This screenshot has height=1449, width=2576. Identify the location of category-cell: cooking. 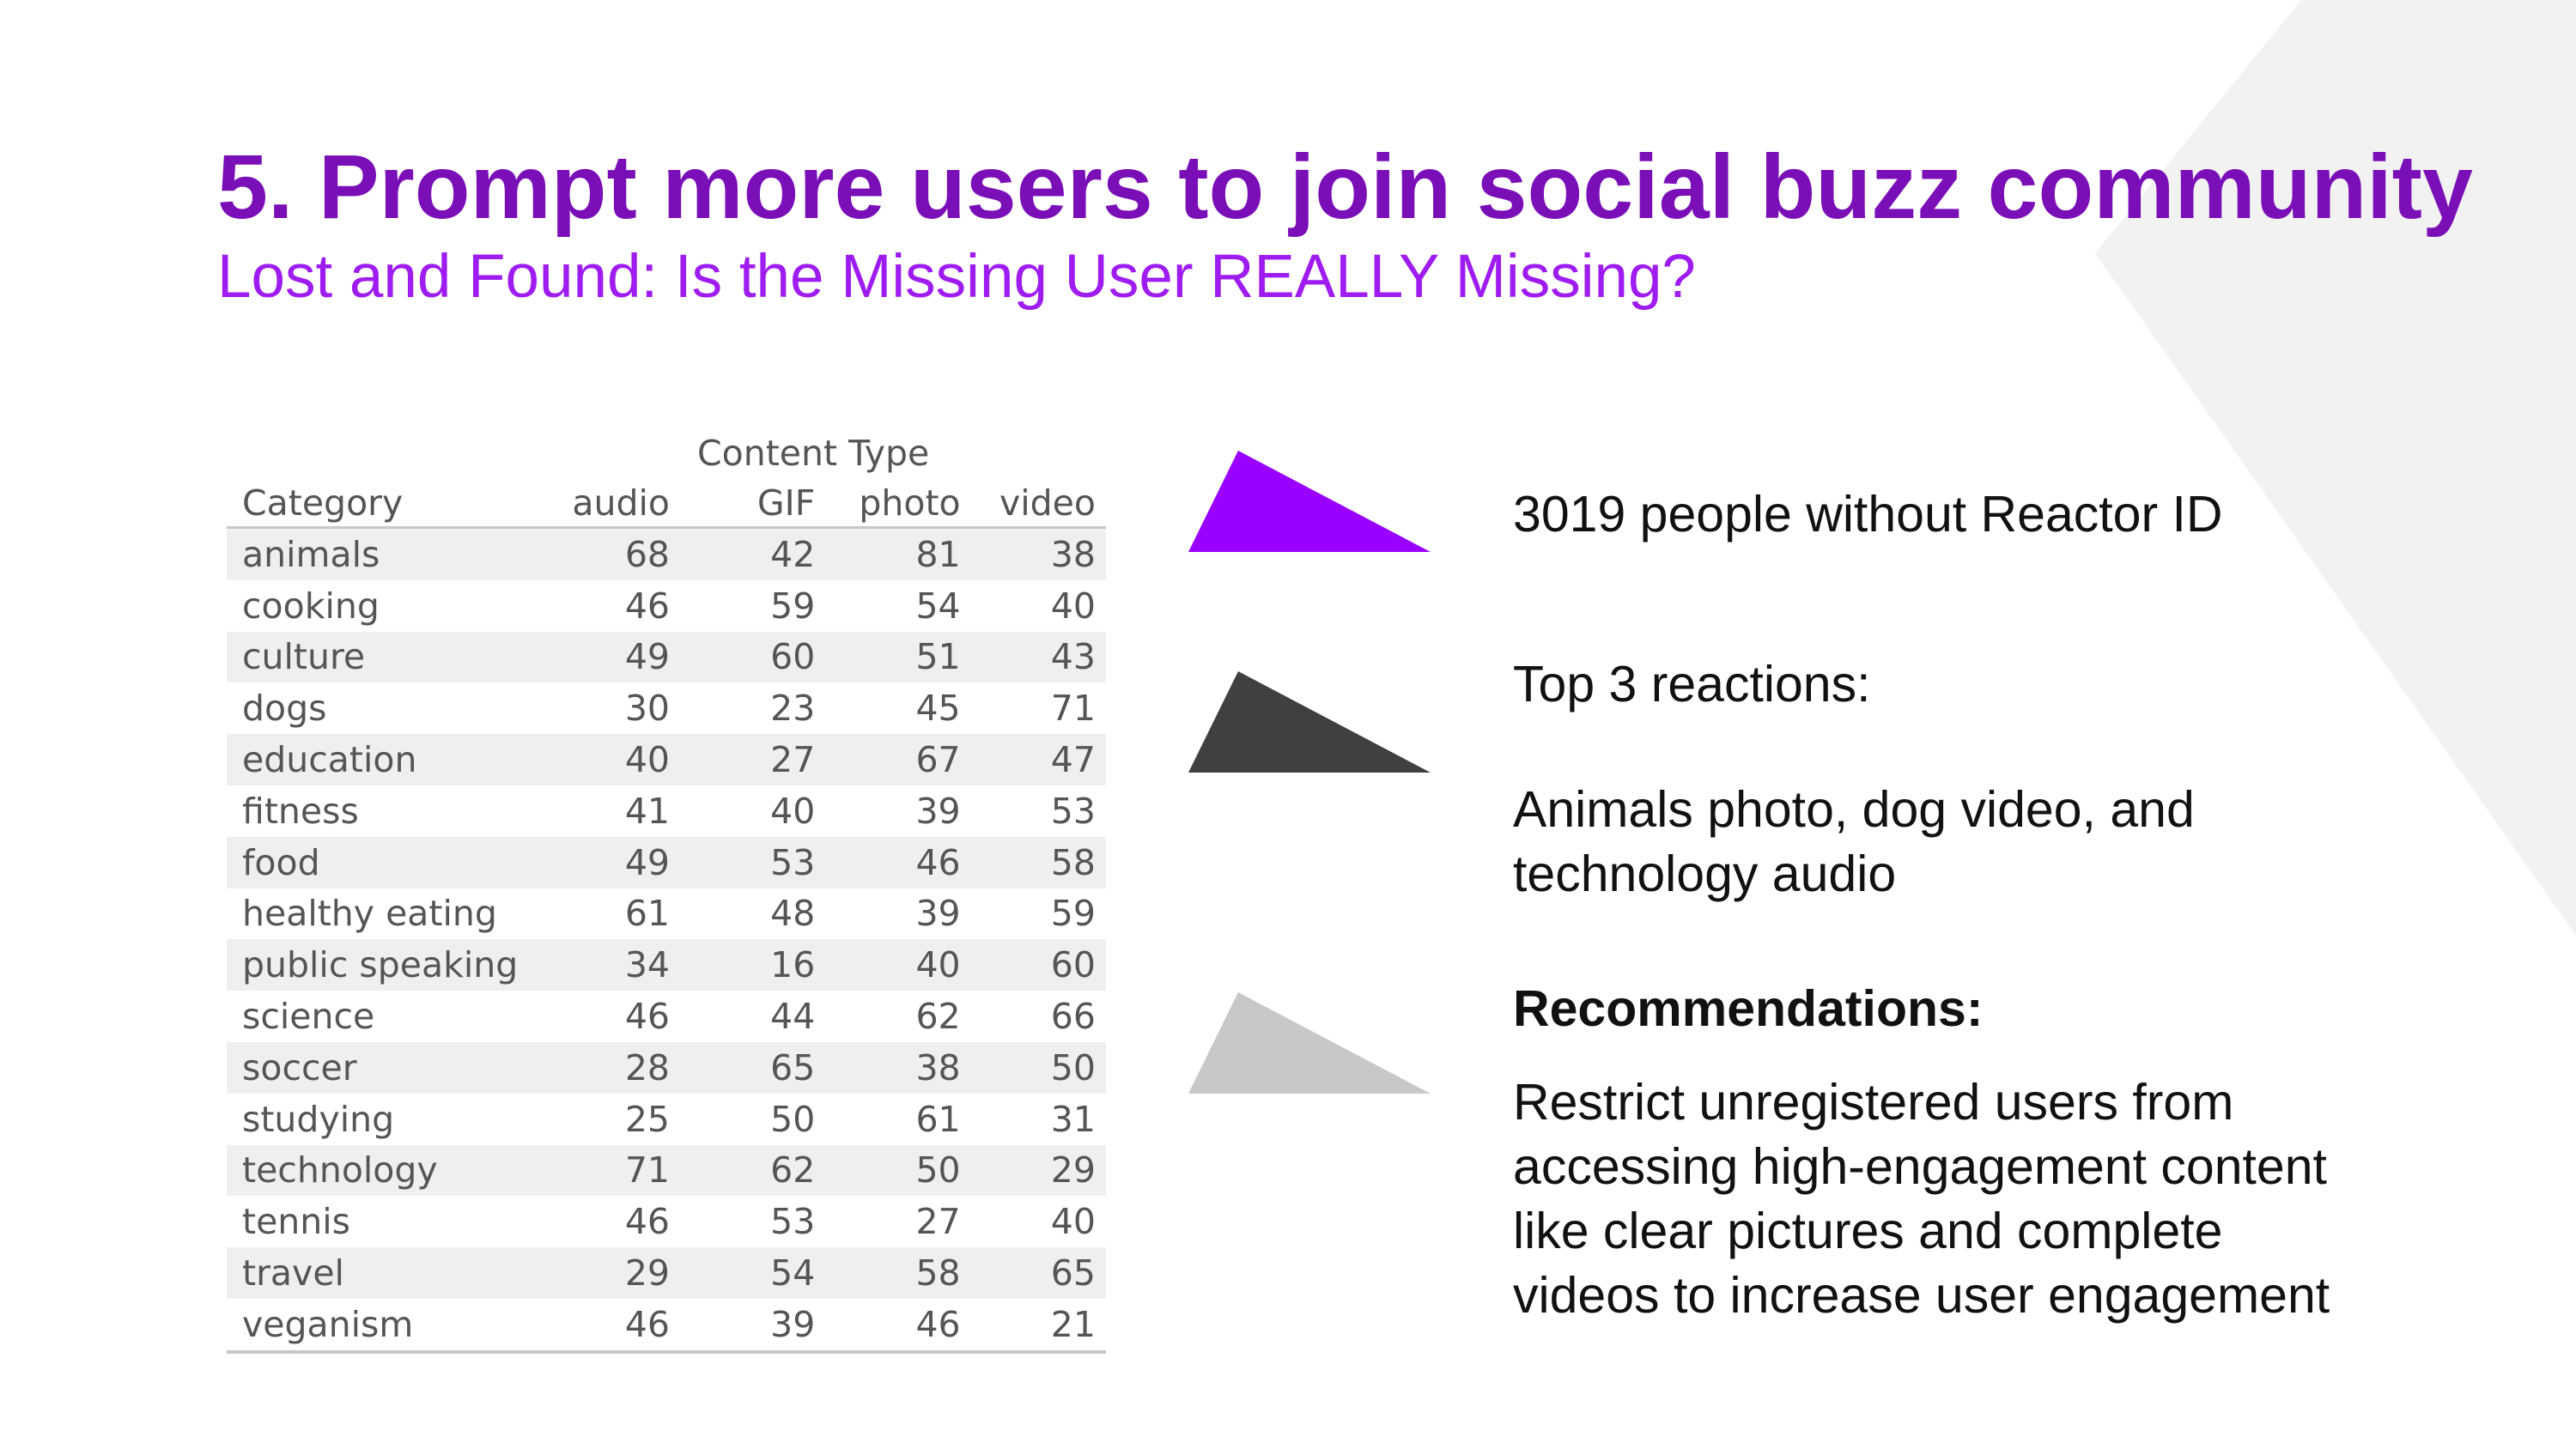
(311, 606).